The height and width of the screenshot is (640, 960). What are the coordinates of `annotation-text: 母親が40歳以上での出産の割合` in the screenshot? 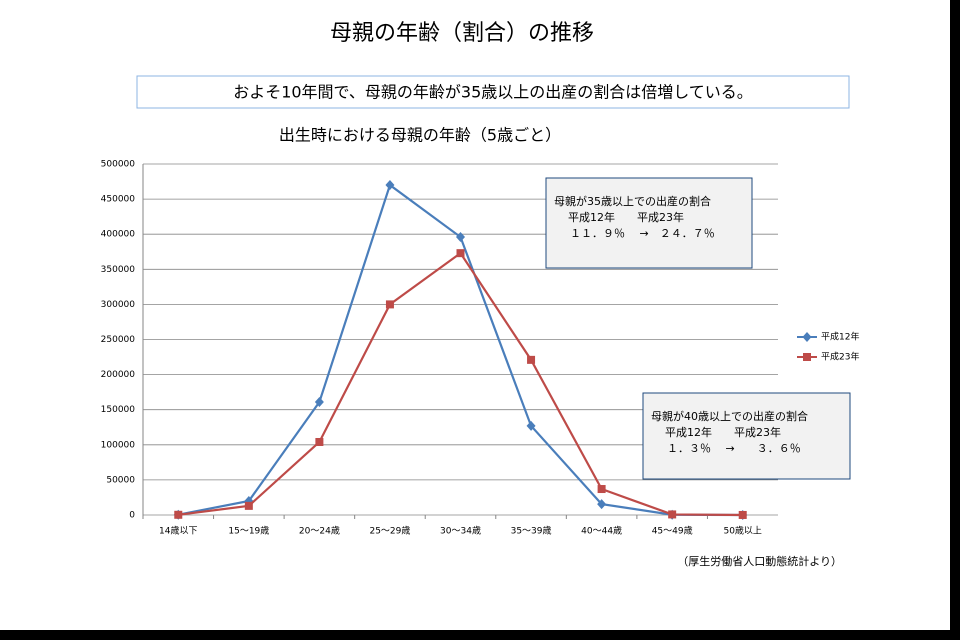 It's located at (729, 416).